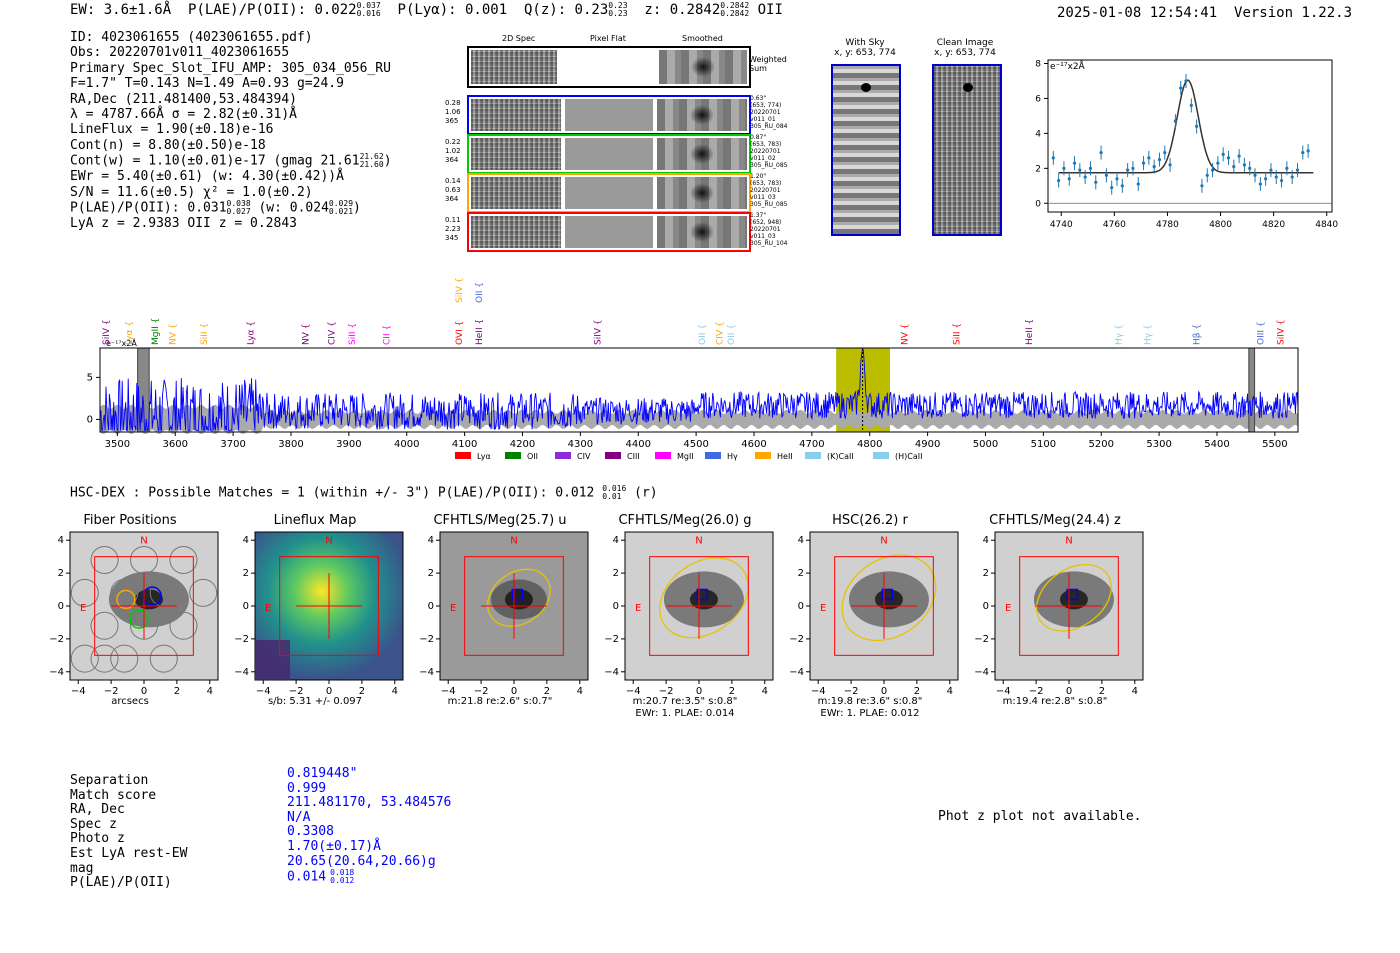 This screenshot has width=1400, height=953. I want to click on full-line-label: Hγ {, so click(1120, 334).